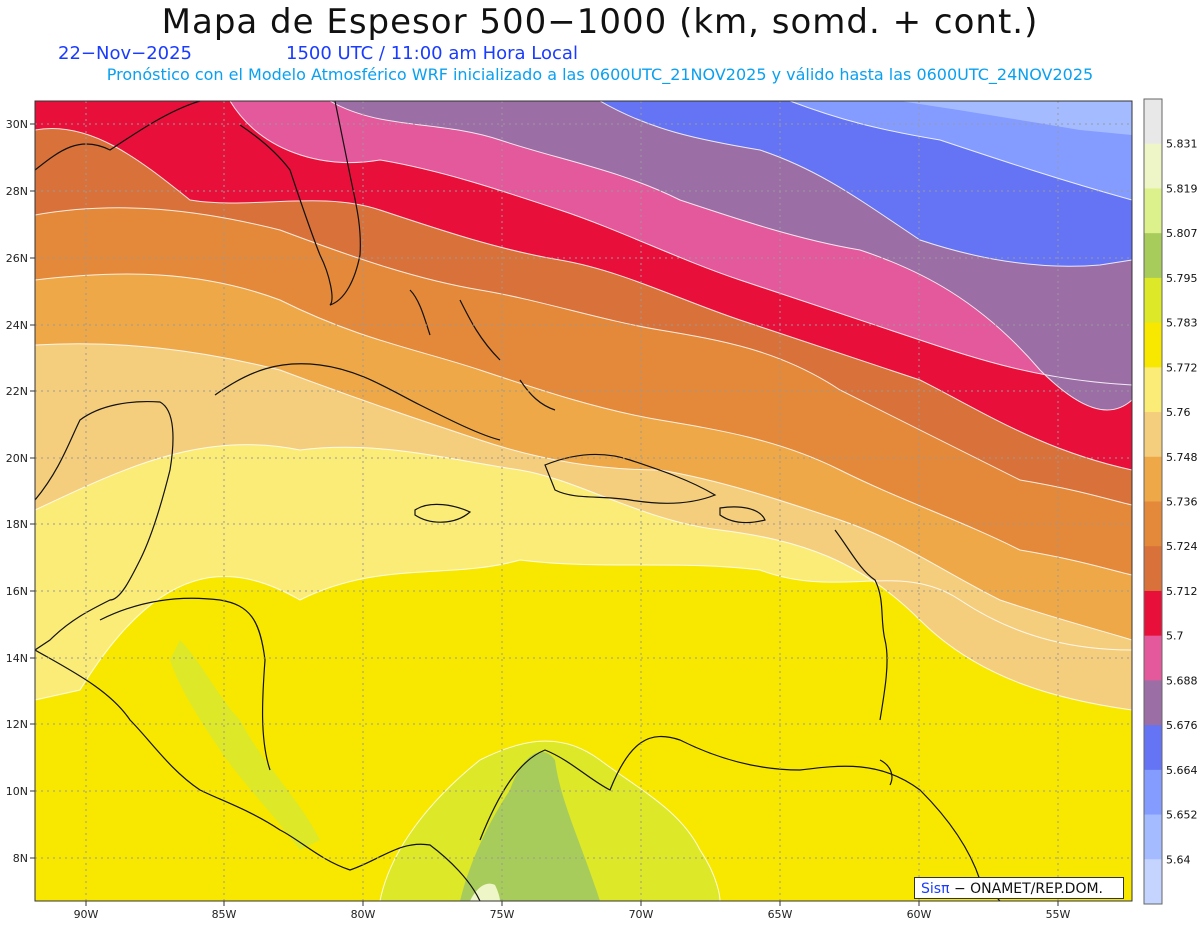 The height and width of the screenshot is (927, 1200). I want to click on lon-label: 60W, so click(919, 914).